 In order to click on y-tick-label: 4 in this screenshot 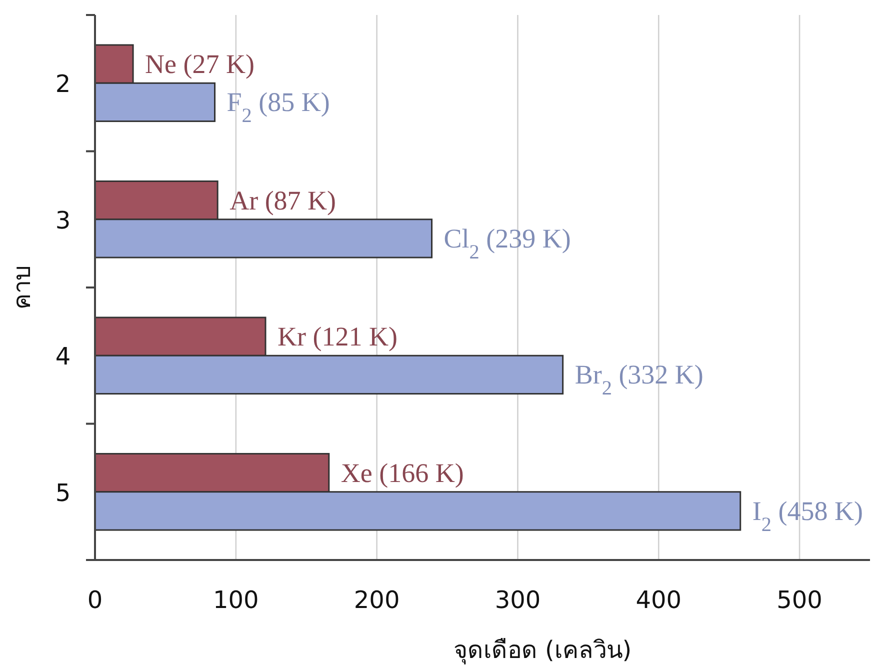, I will do `click(63, 356)`.